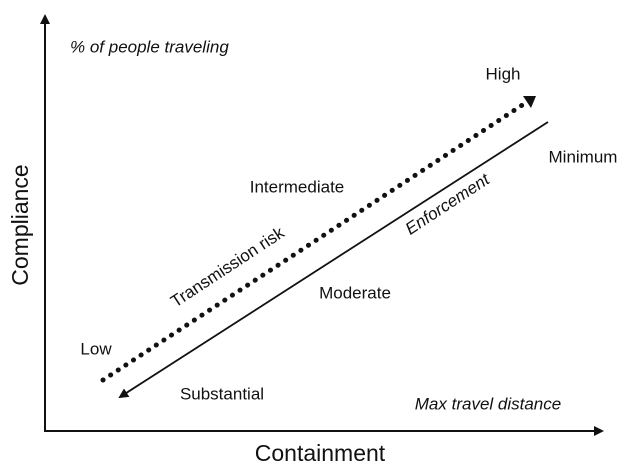  What do you see at coordinates (529, 102) in the screenshot?
I see `transmission-arrow` at bounding box center [529, 102].